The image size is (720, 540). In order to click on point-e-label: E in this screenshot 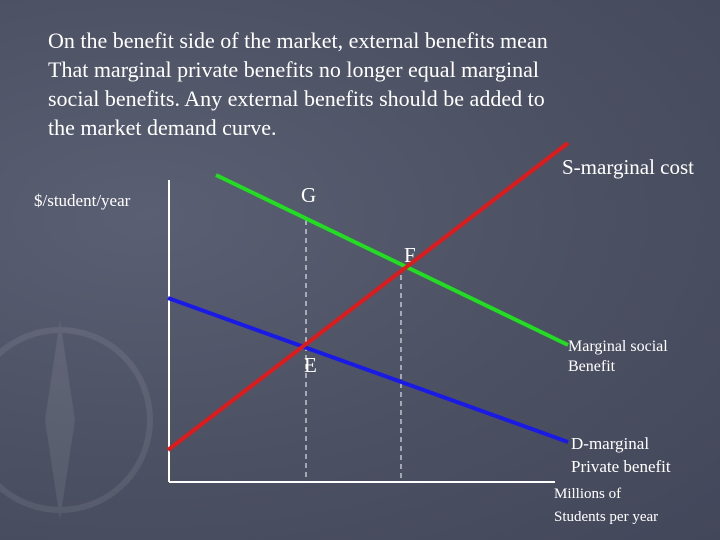, I will do `click(310, 365)`.